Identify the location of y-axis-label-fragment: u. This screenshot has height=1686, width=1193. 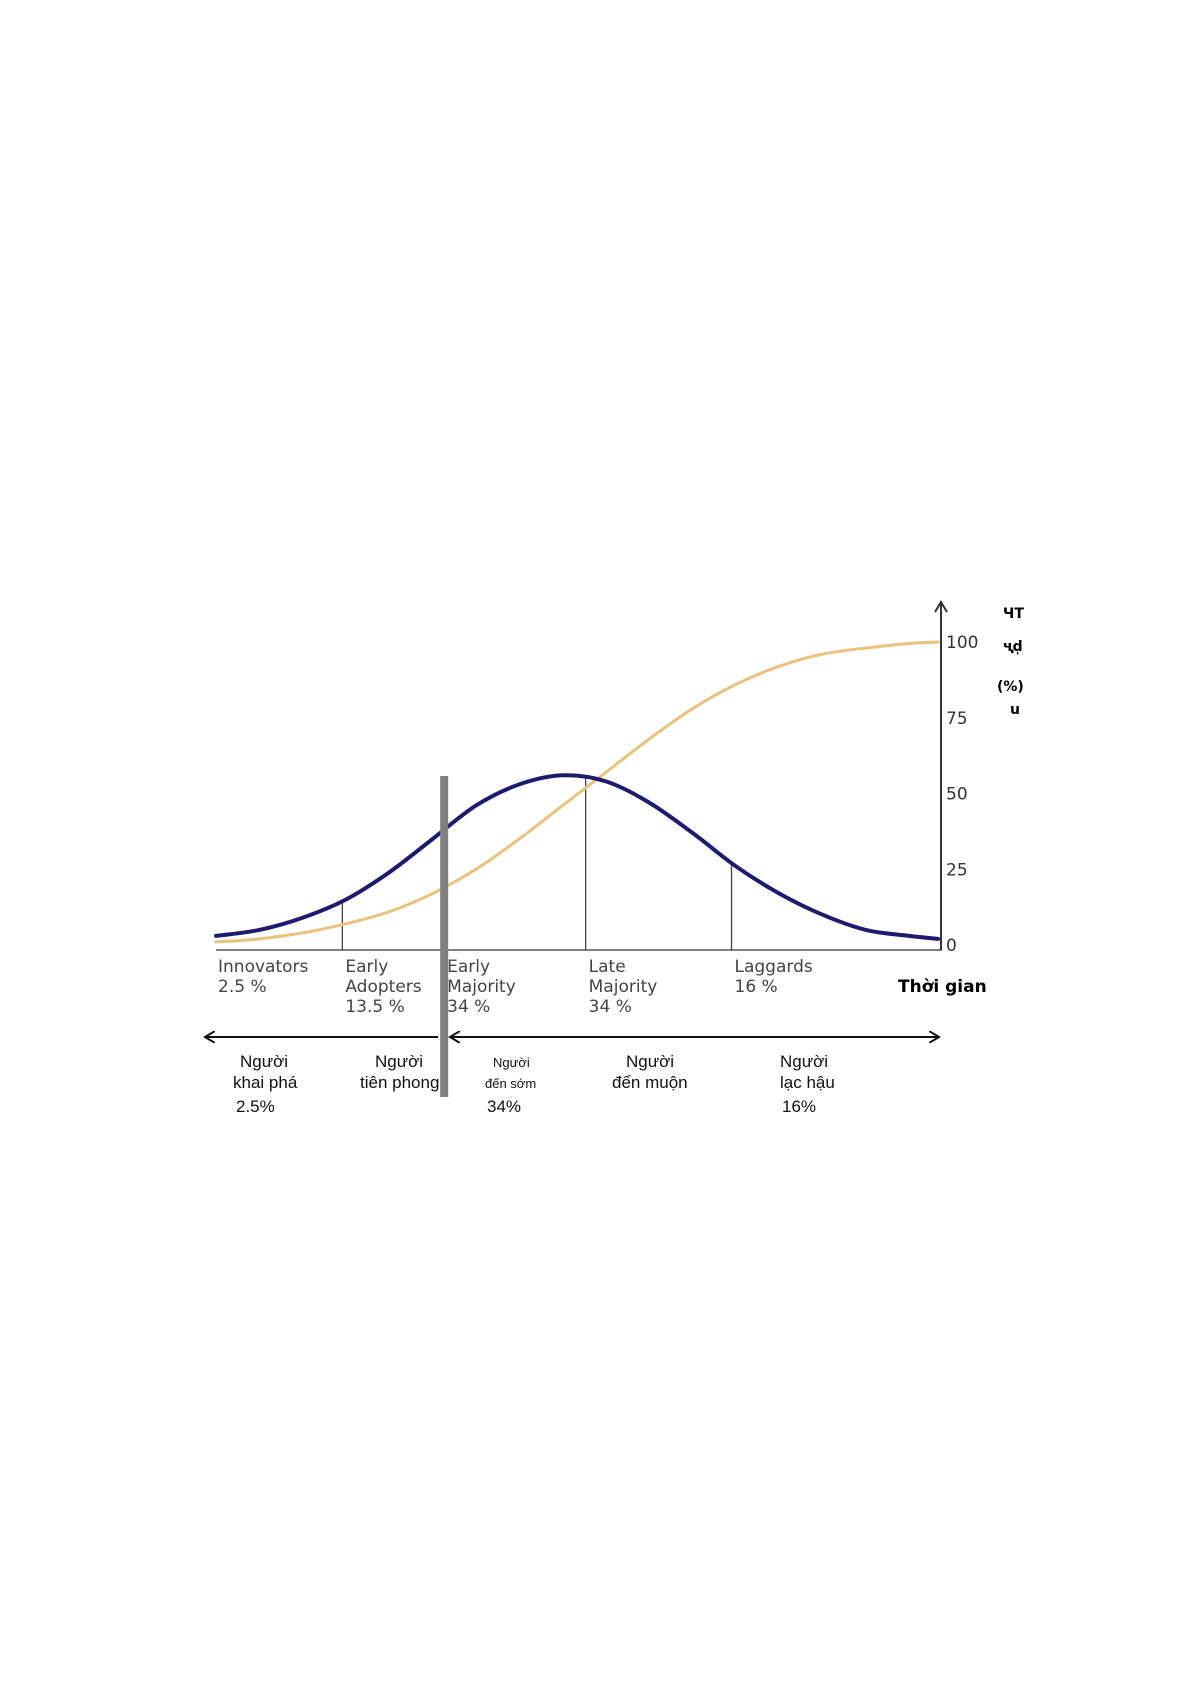
(1015, 710).